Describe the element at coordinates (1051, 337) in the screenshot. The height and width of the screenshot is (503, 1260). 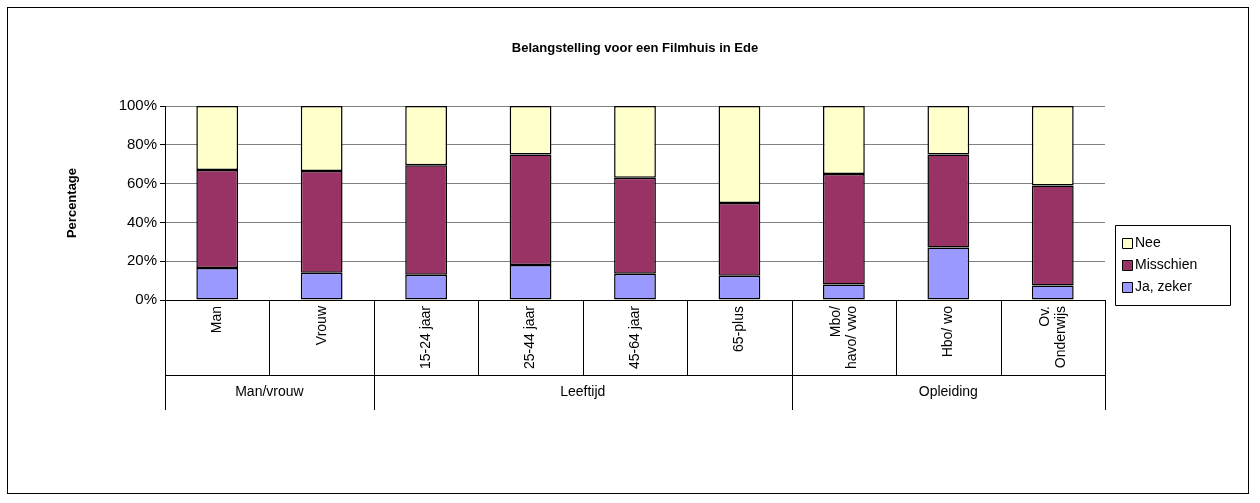
I see `x-tick-label: Ov. Onderwijs` at that location.